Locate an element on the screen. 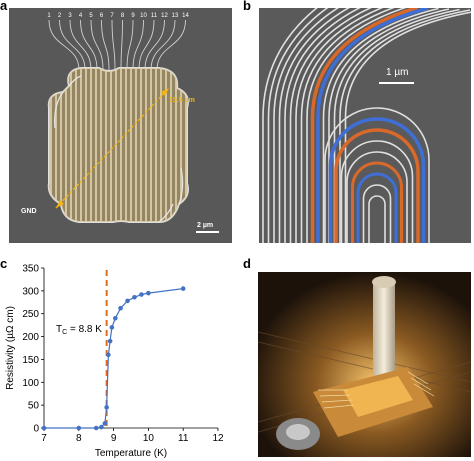 The image size is (474, 461). arrowhead-bottom is located at coordinates (60, 204).